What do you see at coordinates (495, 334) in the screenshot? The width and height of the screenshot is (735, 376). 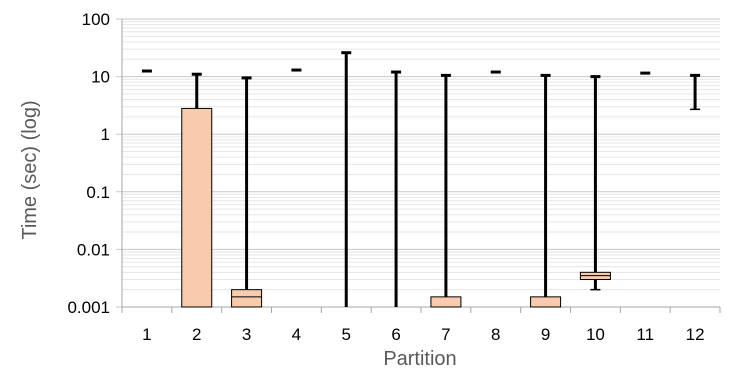 I see `x-tick-label: 8` at bounding box center [495, 334].